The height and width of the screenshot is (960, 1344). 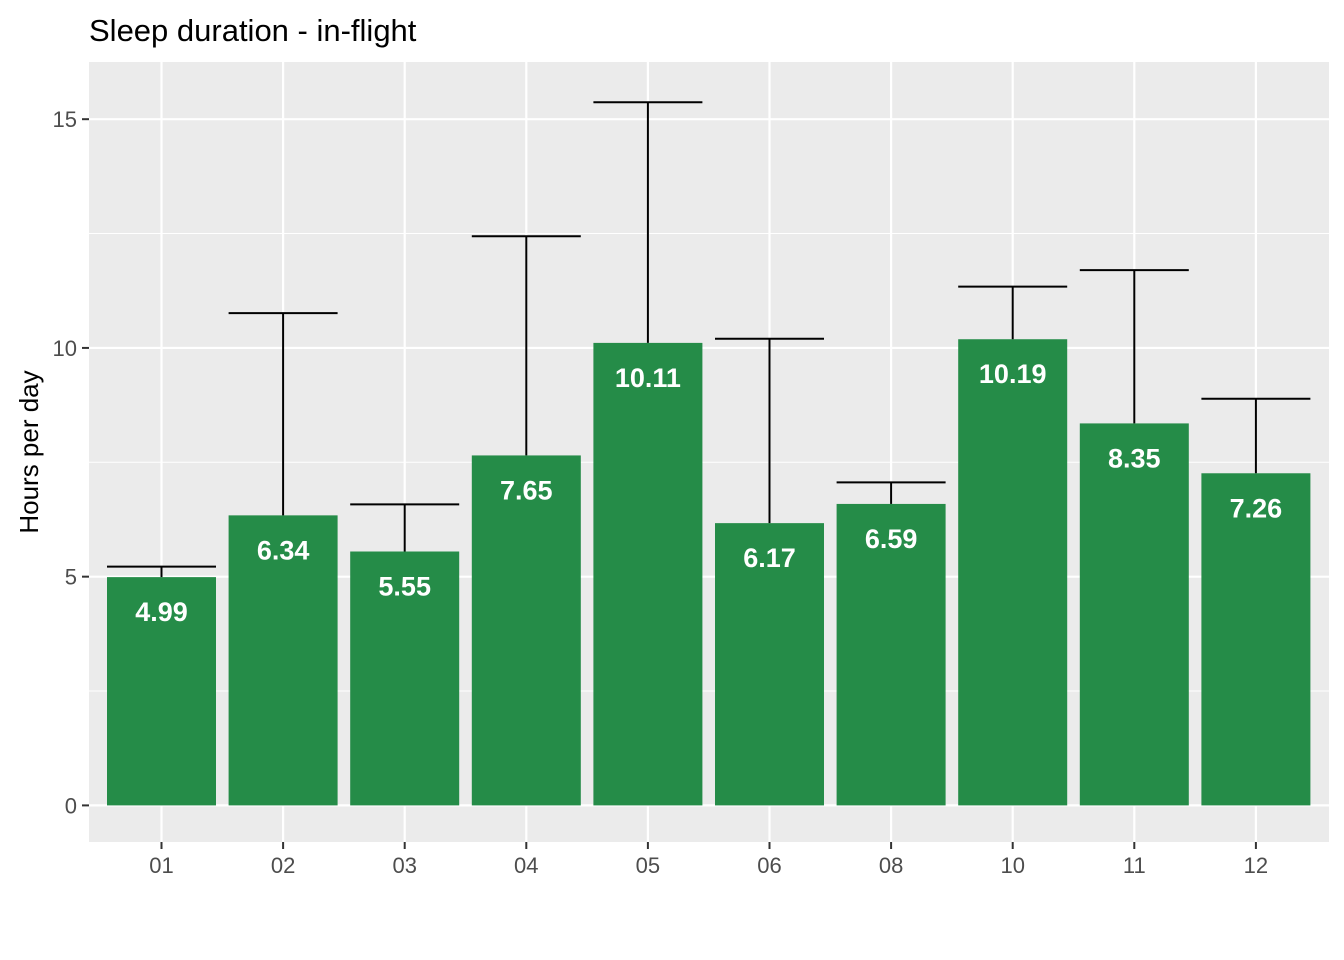 What do you see at coordinates (891, 865) in the screenshot?
I see `x-tick-label: 08` at bounding box center [891, 865].